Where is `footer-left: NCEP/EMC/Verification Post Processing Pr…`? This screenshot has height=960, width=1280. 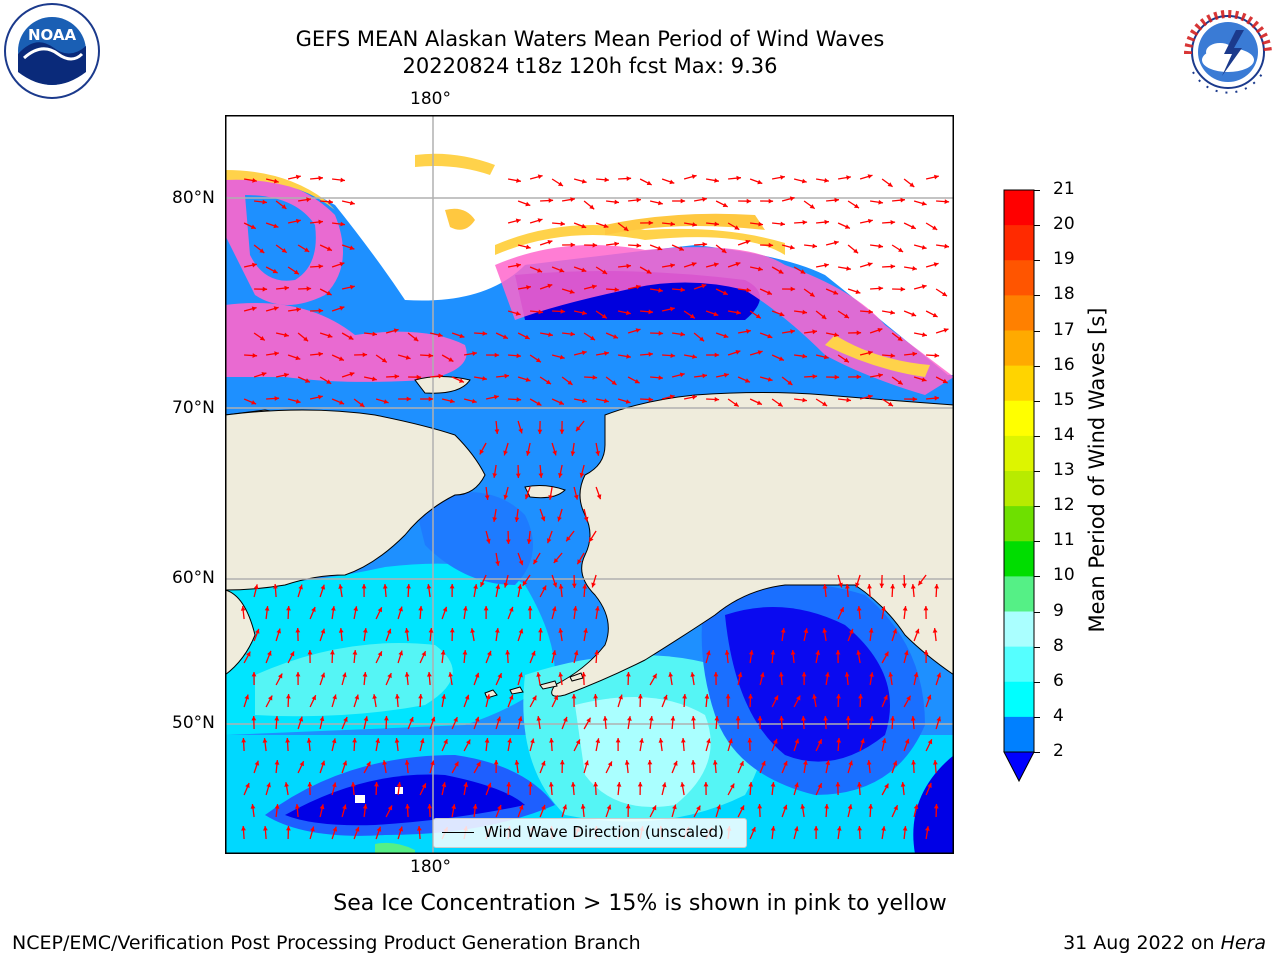
footer-left: NCEP/EMC/Verification Post Processing Pr… is located at coordinates (326, 943).